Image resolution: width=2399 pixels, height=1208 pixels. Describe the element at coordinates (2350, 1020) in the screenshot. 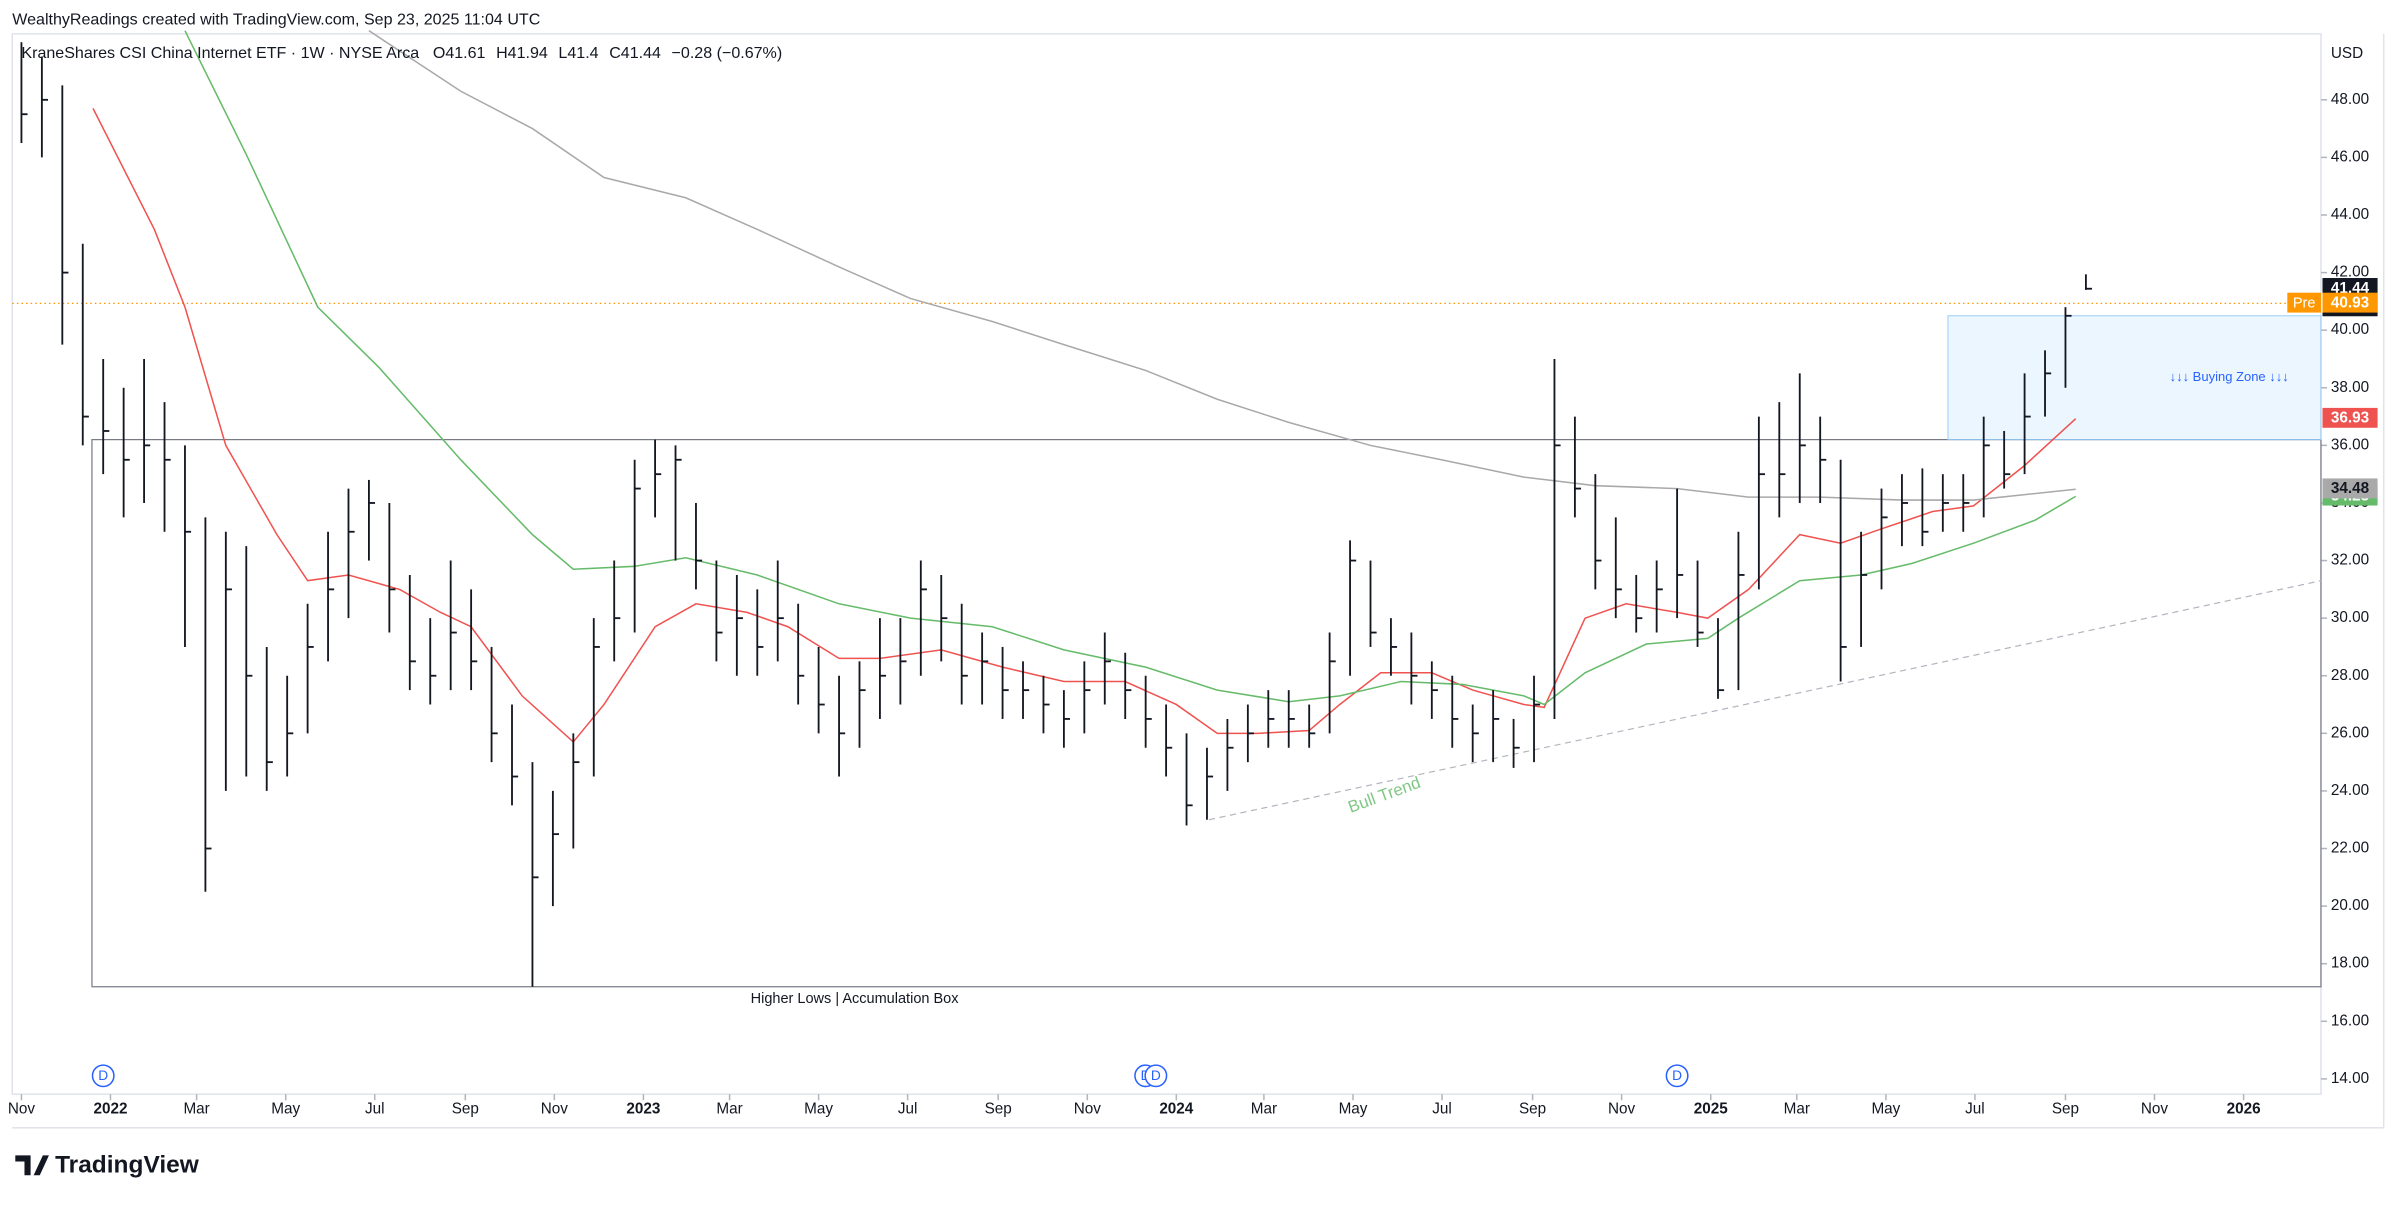

I see `y-tick-label: 16.00` at that location.